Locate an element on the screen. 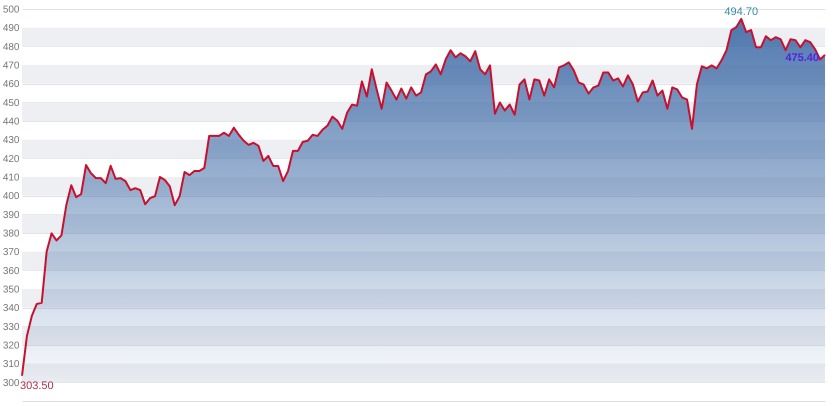 The height and width of the screenshot is (405, 830). y-tick-label: 360 is located at coordinates (11, 271).